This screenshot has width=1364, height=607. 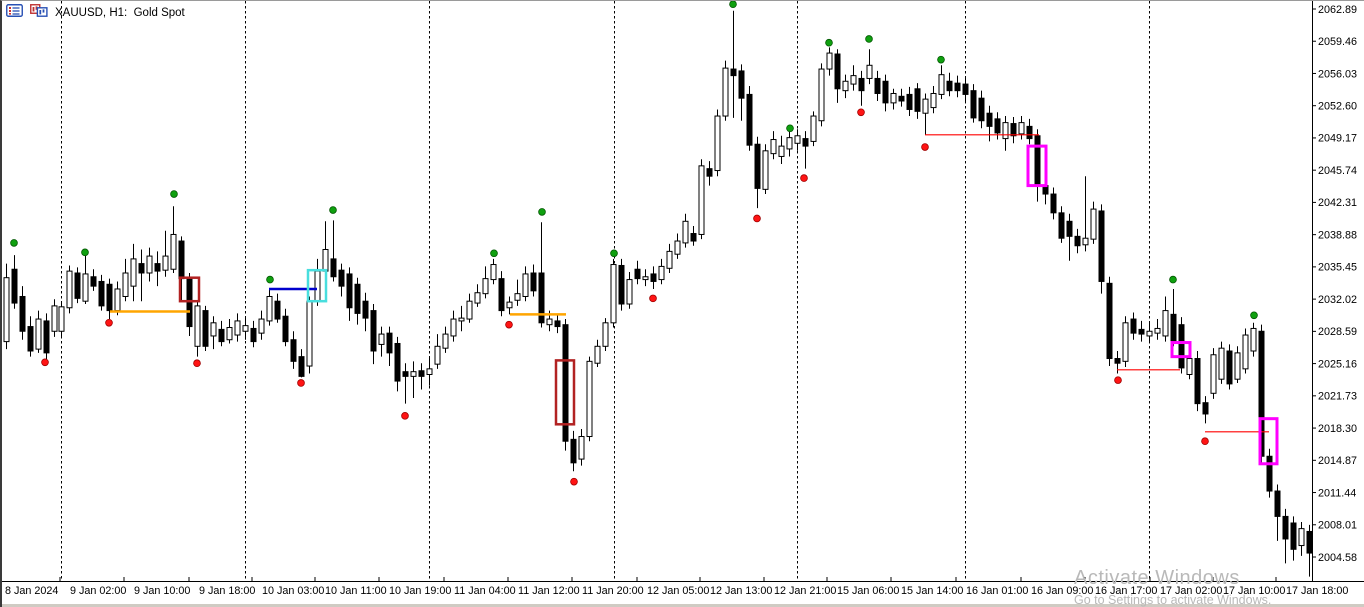 What do you see at coordinates (485, 591) in the screenshot?
I see `time-tick-label: 11 Jan 04:00` at bounding box center [485, 591].